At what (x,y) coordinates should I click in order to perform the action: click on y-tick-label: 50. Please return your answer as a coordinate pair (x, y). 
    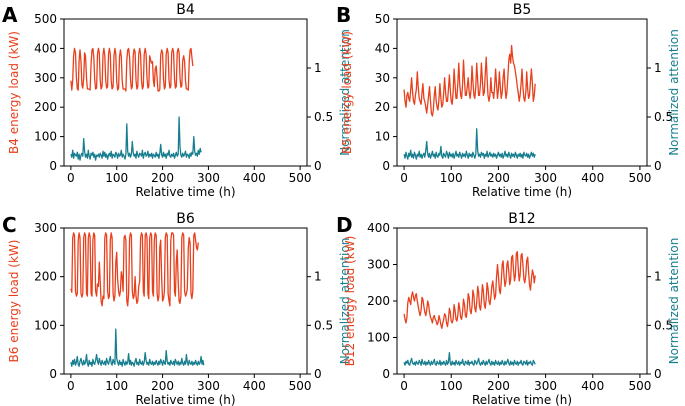
    Looking at the image, I should click on (382, 19).